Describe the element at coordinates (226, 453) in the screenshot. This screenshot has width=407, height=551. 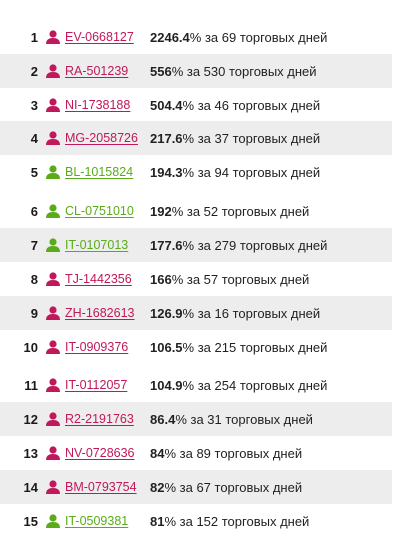
I see `return-stat: 84% за 89 торговых дней` at that location.